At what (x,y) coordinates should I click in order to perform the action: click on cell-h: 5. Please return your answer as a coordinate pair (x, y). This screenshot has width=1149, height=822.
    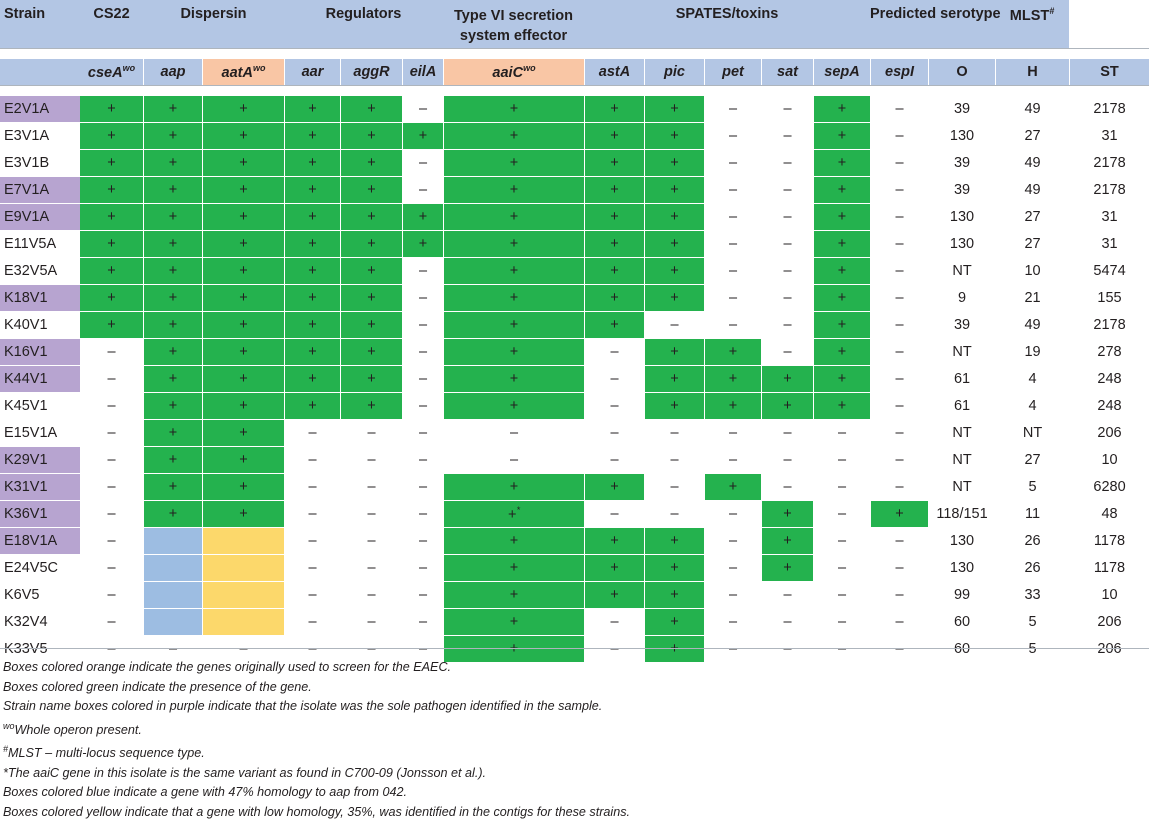
    Looking at the image, I should click on (1032, 487).